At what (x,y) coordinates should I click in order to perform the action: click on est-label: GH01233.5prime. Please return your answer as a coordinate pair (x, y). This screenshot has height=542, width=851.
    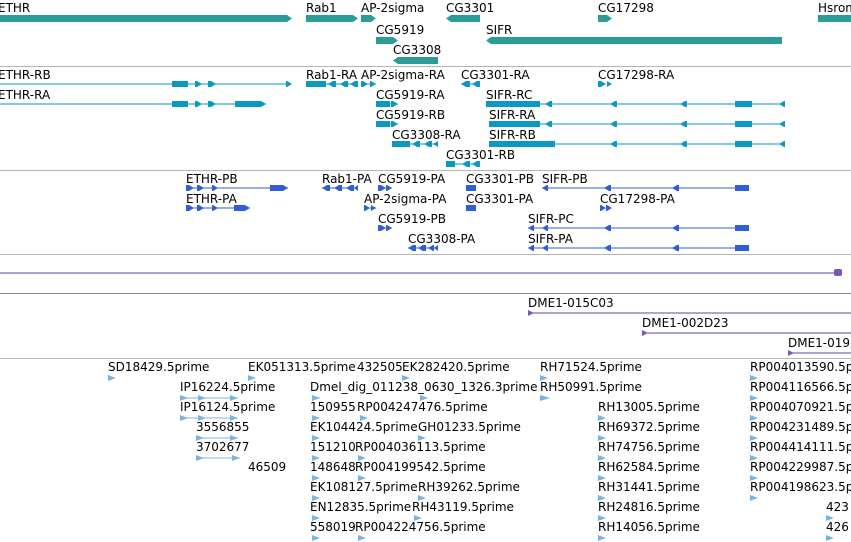
    Looking at the image, I should click on (469, 427).